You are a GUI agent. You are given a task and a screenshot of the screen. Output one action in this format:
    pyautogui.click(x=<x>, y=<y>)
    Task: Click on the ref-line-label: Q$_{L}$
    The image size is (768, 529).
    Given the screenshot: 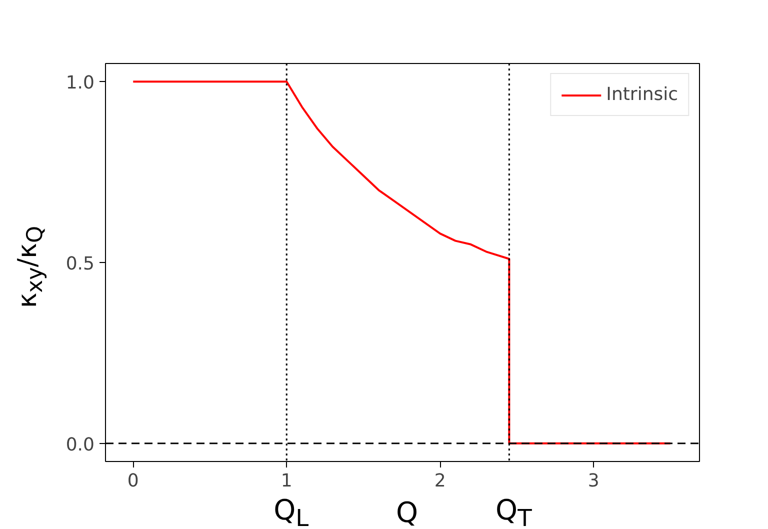 What is the action you would take?
    pyautogui.click(x=291, y=510)
    